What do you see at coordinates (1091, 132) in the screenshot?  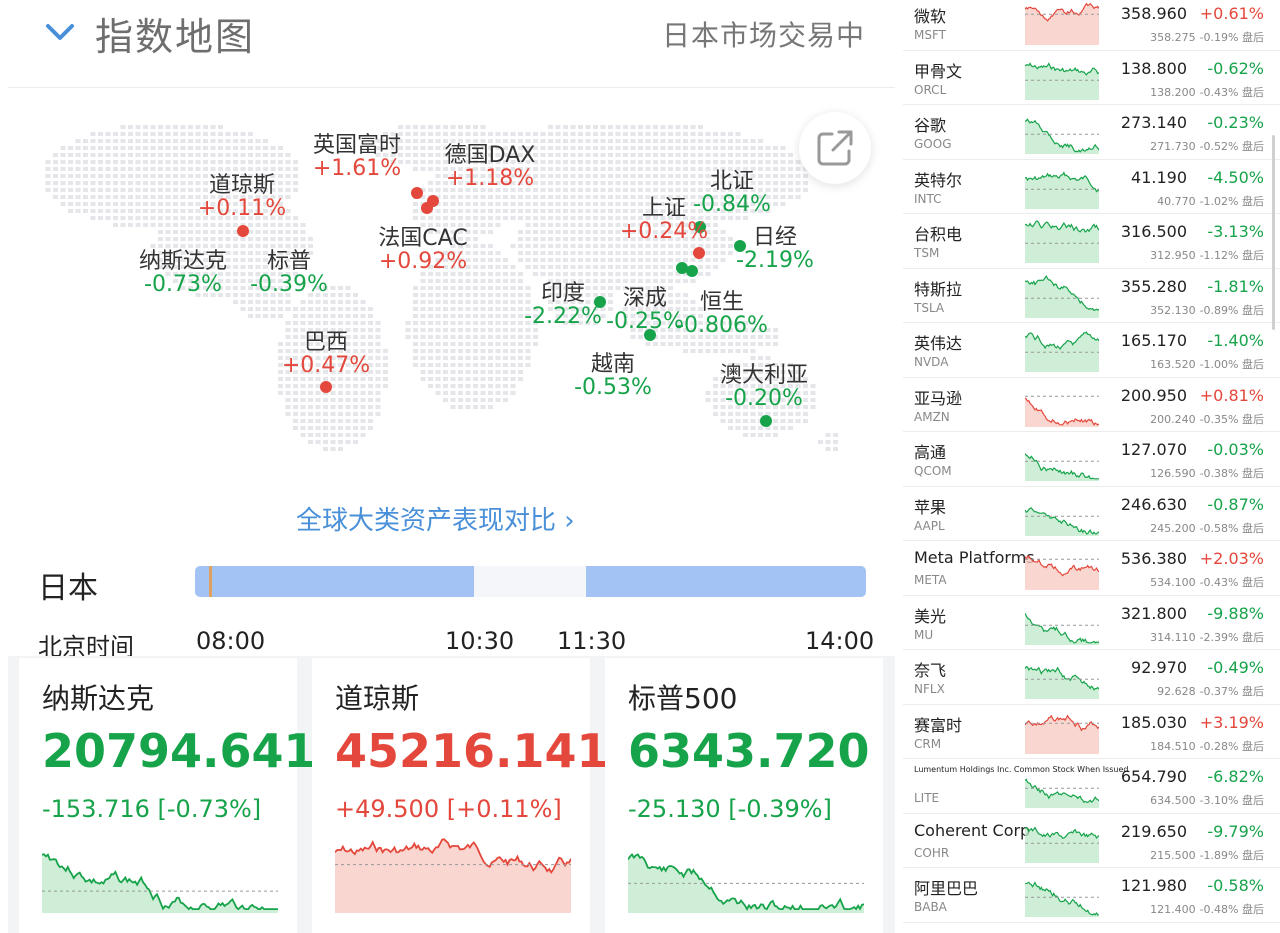 I see `stock-row: 谷歌 GOOG 273.140 -0.23% 271.730 -0.52% 盘后` at bounding box center [1091, 132].